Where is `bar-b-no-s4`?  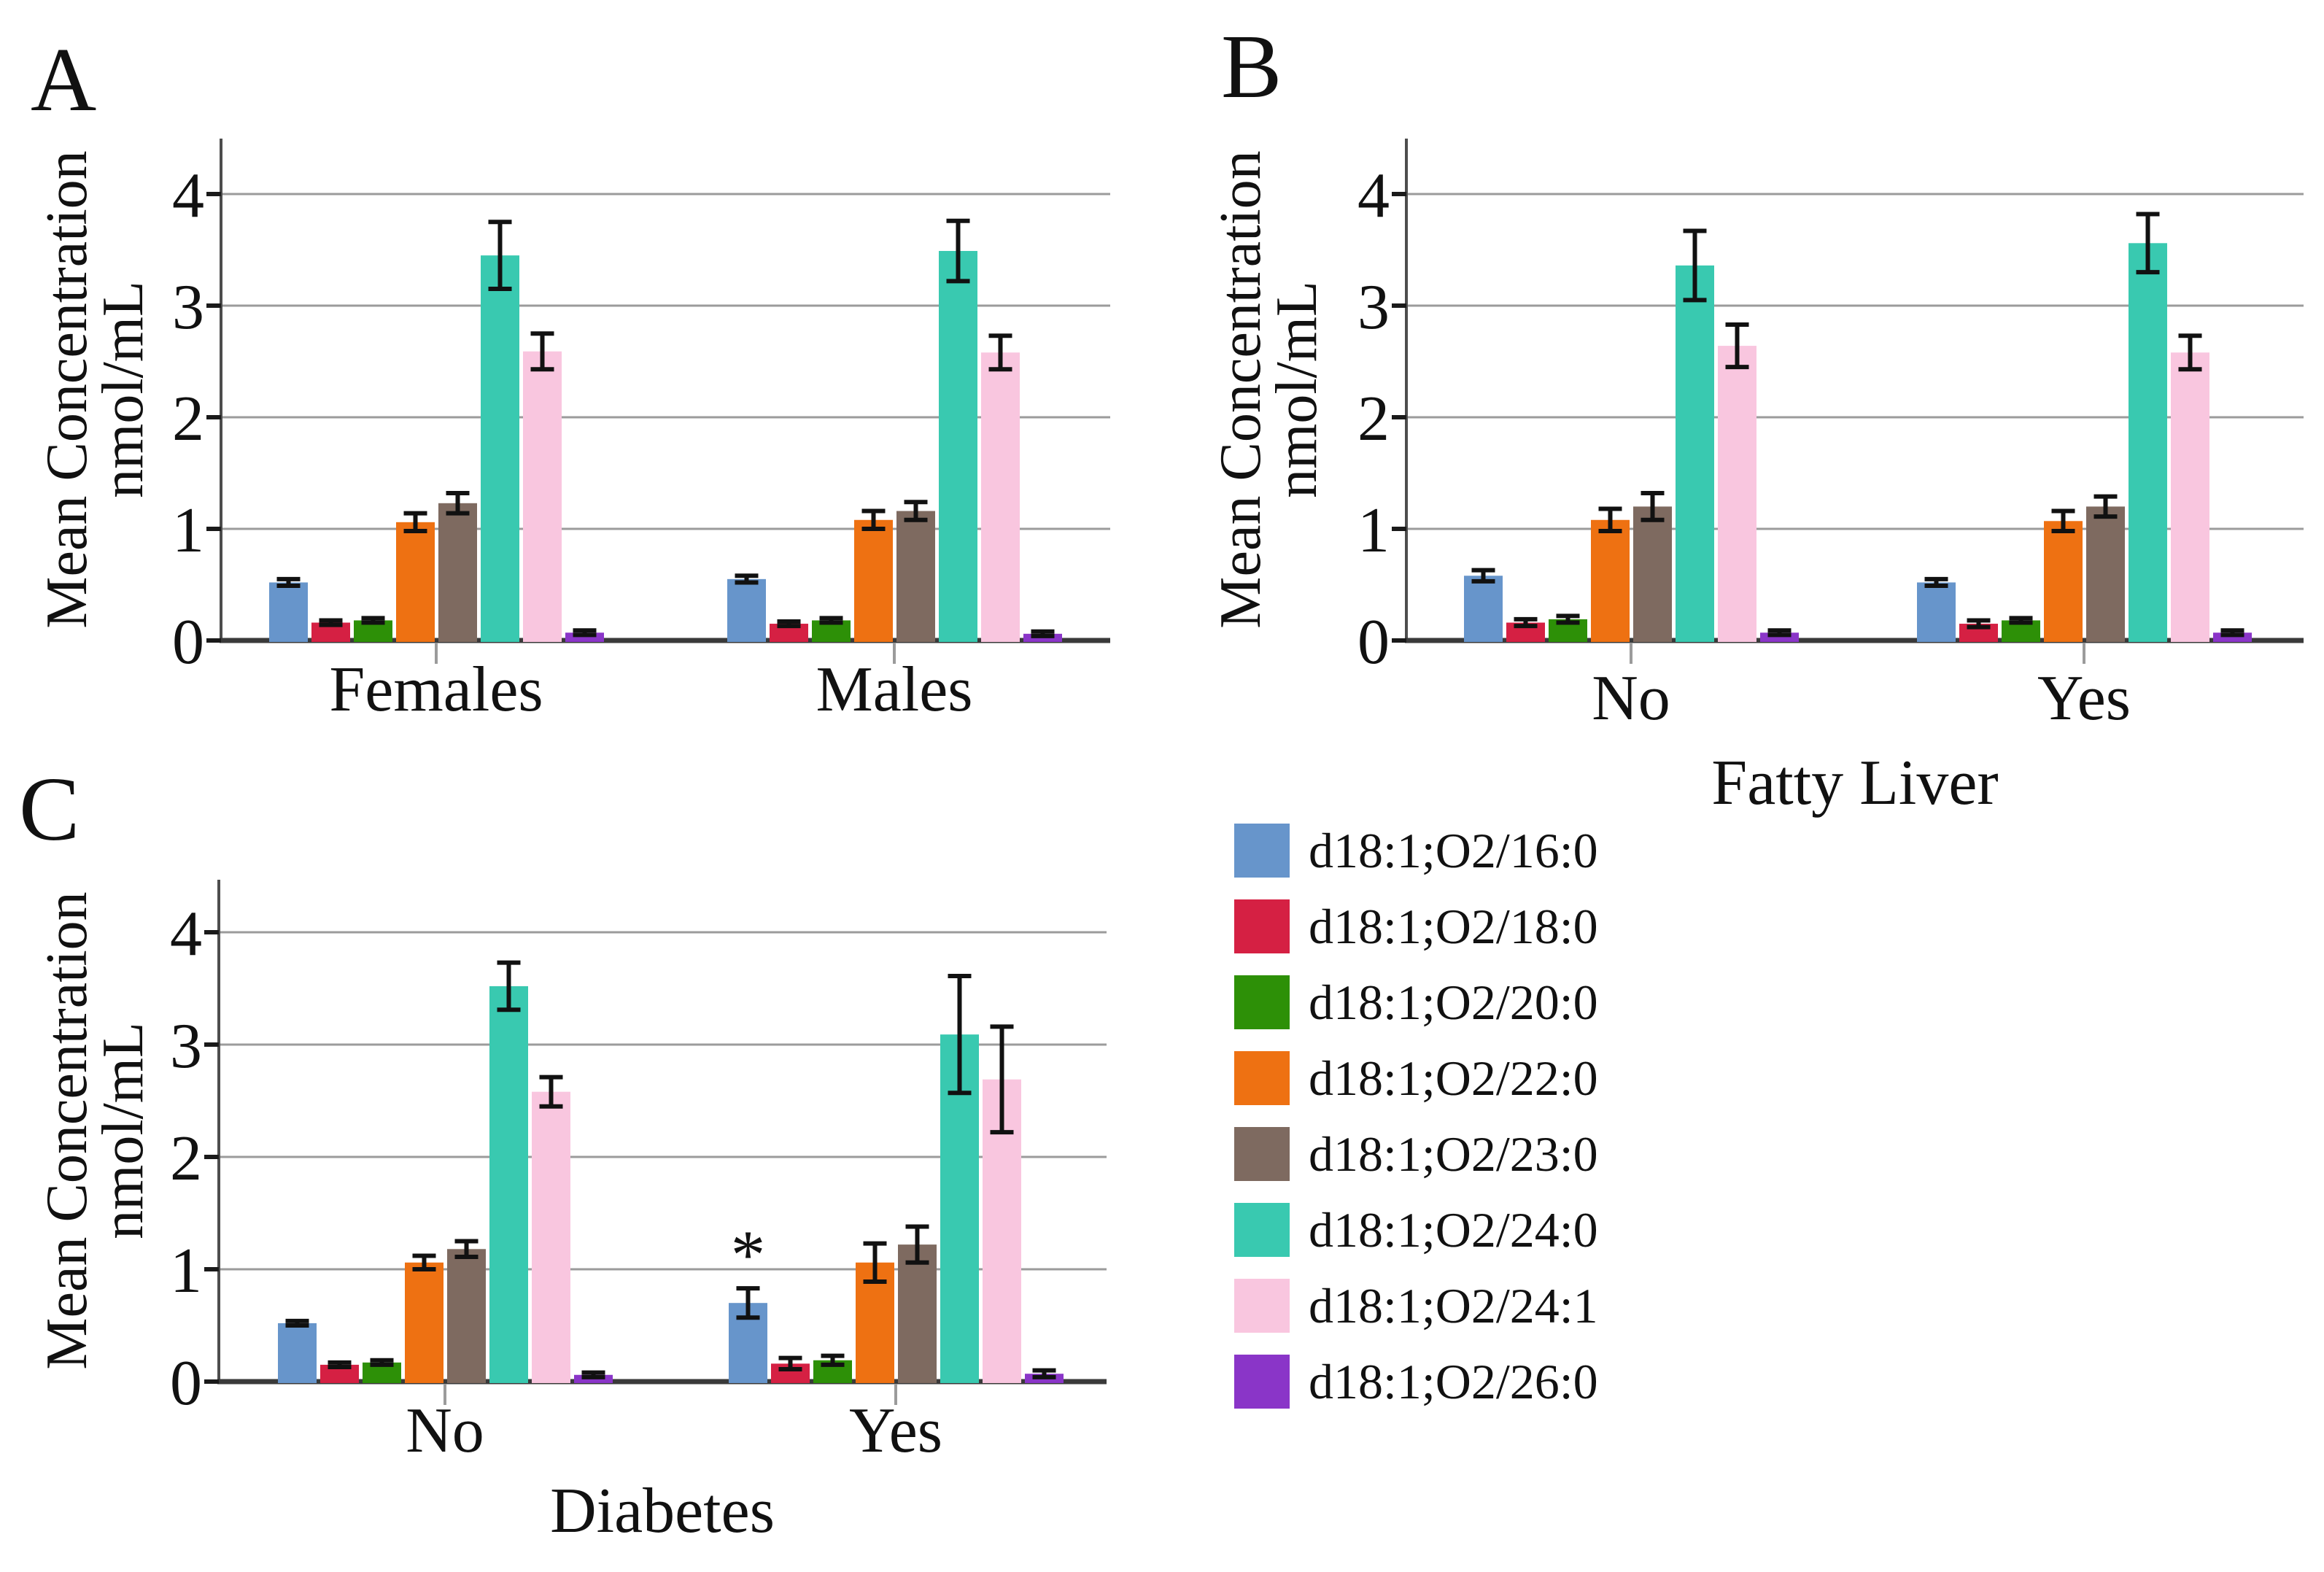
bar-b-no-s4 is located at coordinates (1652, 574).